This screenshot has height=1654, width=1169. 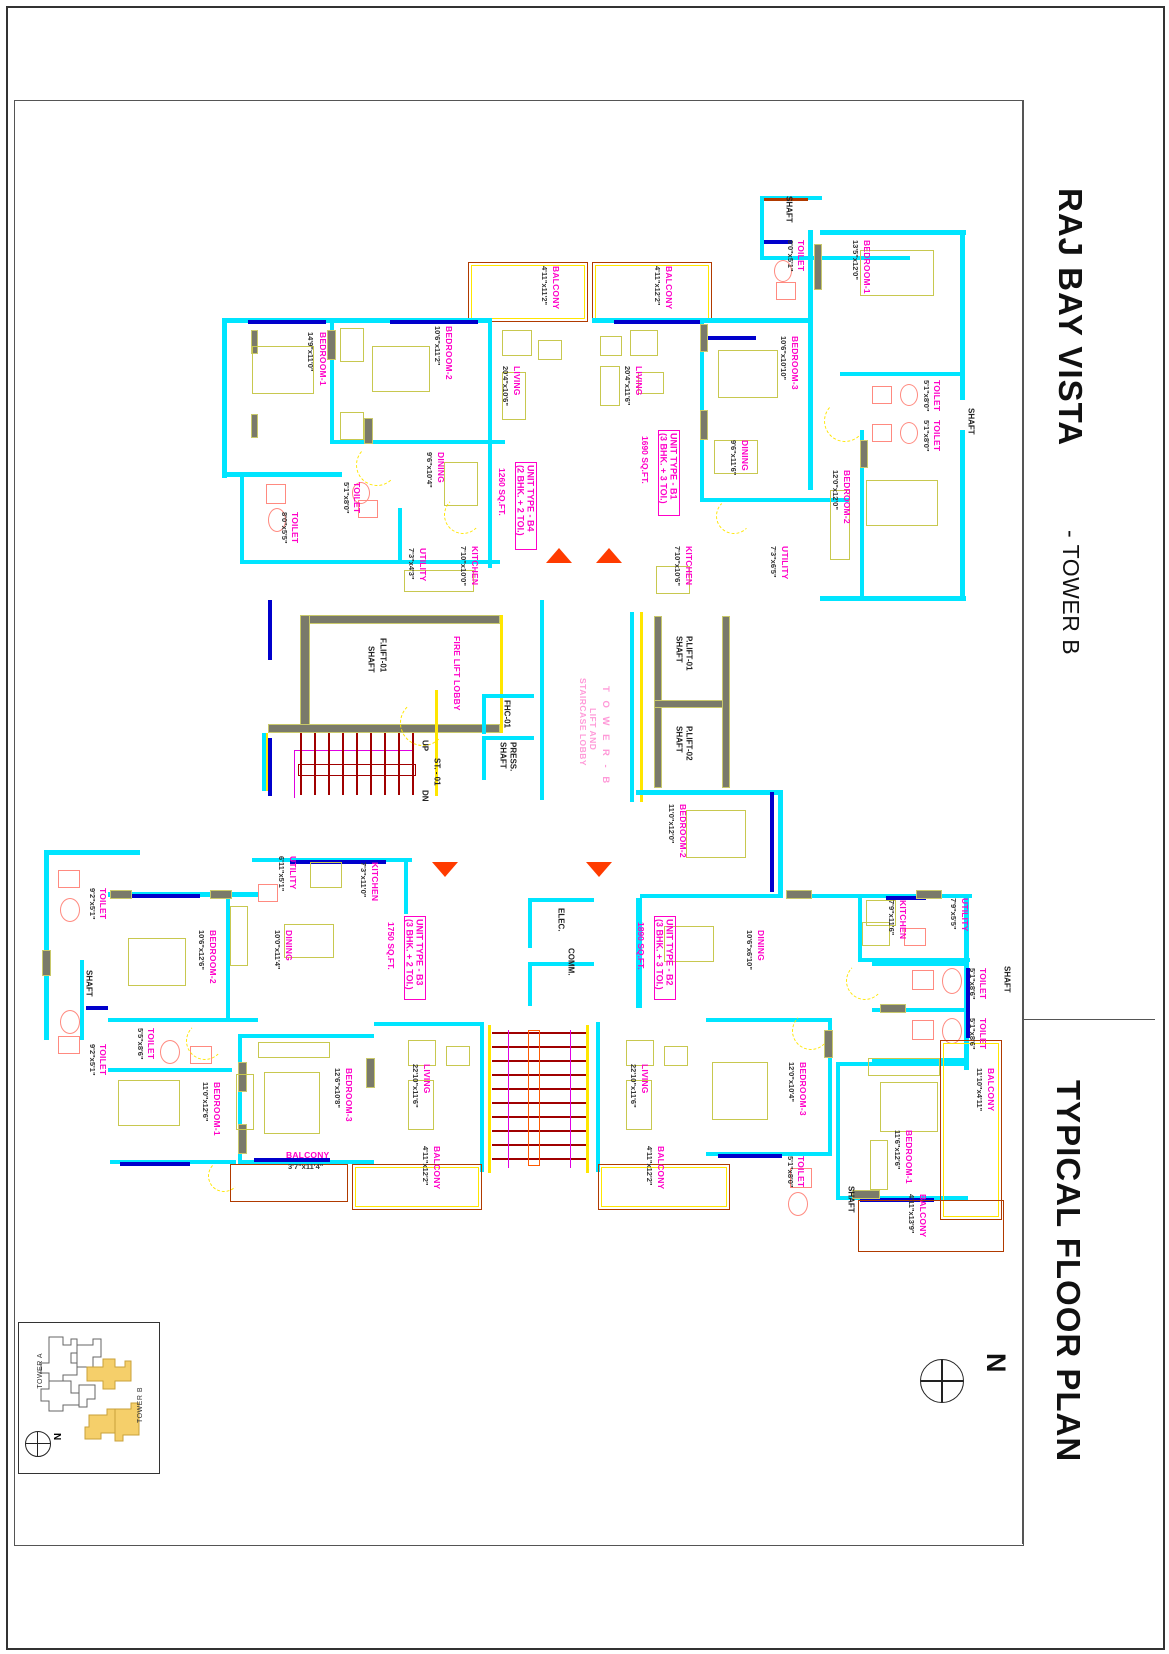 What do you see at coordinates (354, 750) in the screenshot?
I see `core-stair-outline-rect2` at bounding box center [354, 750].